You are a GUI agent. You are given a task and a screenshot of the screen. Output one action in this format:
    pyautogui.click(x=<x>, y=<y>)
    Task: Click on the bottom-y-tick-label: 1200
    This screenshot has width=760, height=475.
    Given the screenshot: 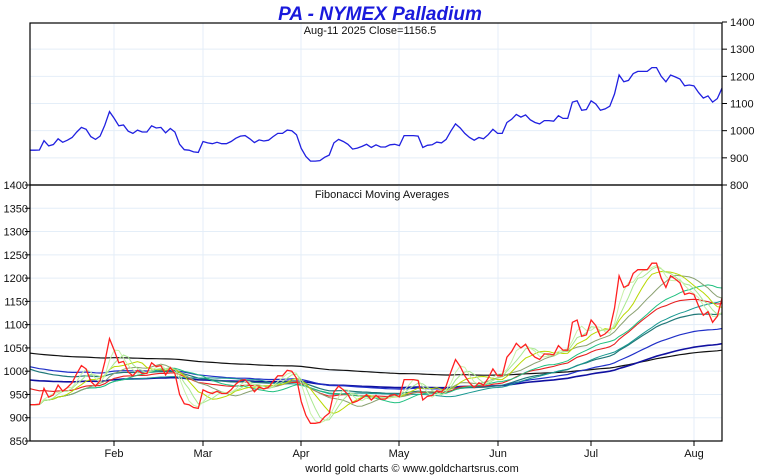 What is the action you would take?
    pyautogui.click(x=16, y=279)
    